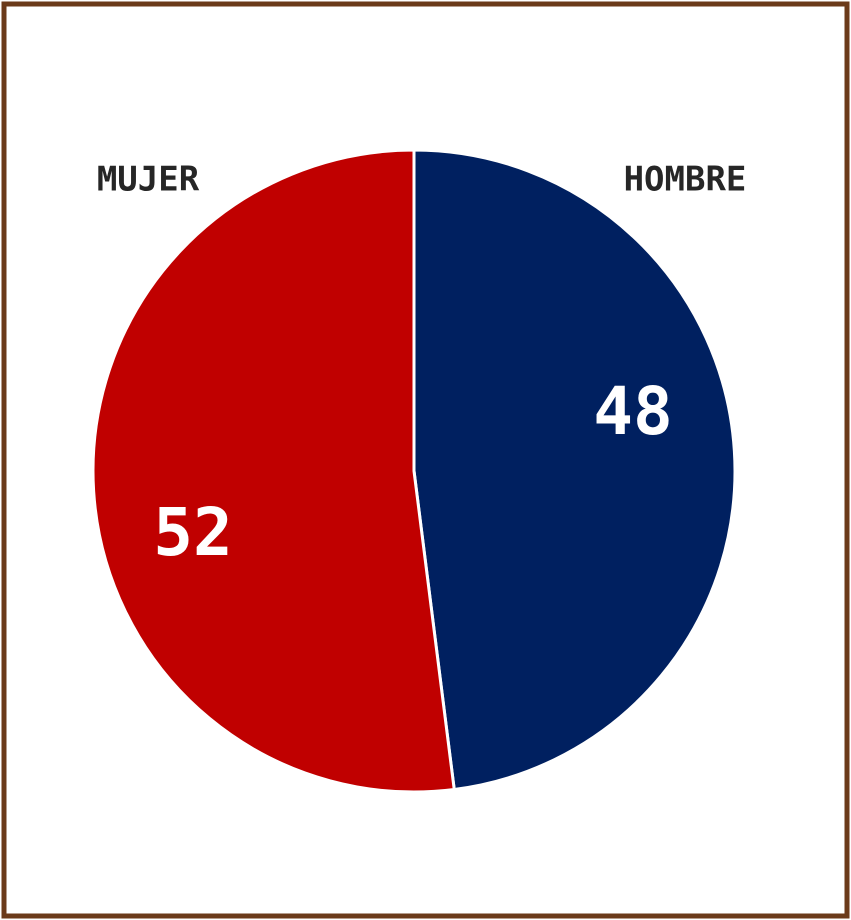 The width and height of the screenshot is (851, 920). Describe the element at coordinates (685, 180) in the screenshot. I see `category-label: HOMBRE` at that location.